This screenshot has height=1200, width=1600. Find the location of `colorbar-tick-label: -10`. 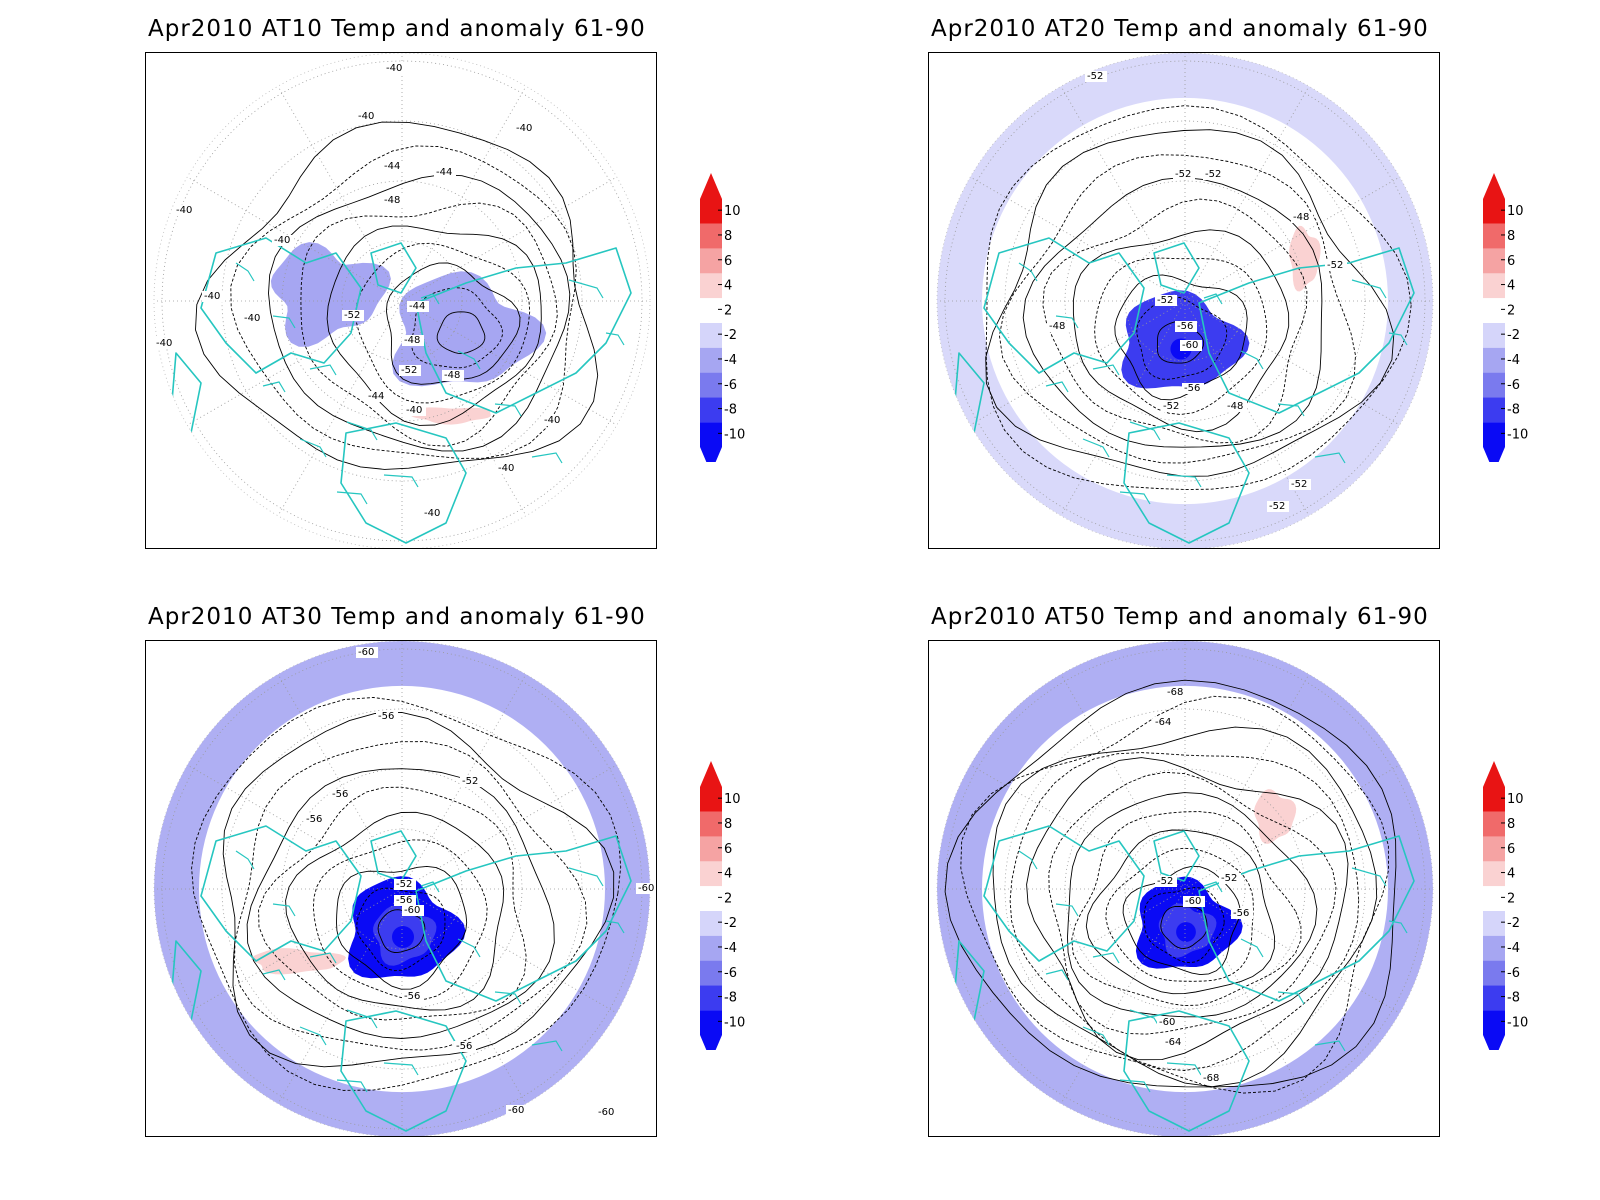

colorbar-tick-label: -10 is located at coordinates (734, 434).